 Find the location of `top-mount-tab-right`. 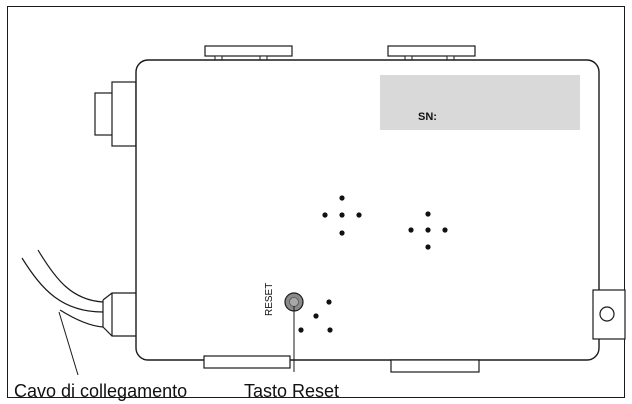

top-mount-tab-right is located at coordinates (431, 53).